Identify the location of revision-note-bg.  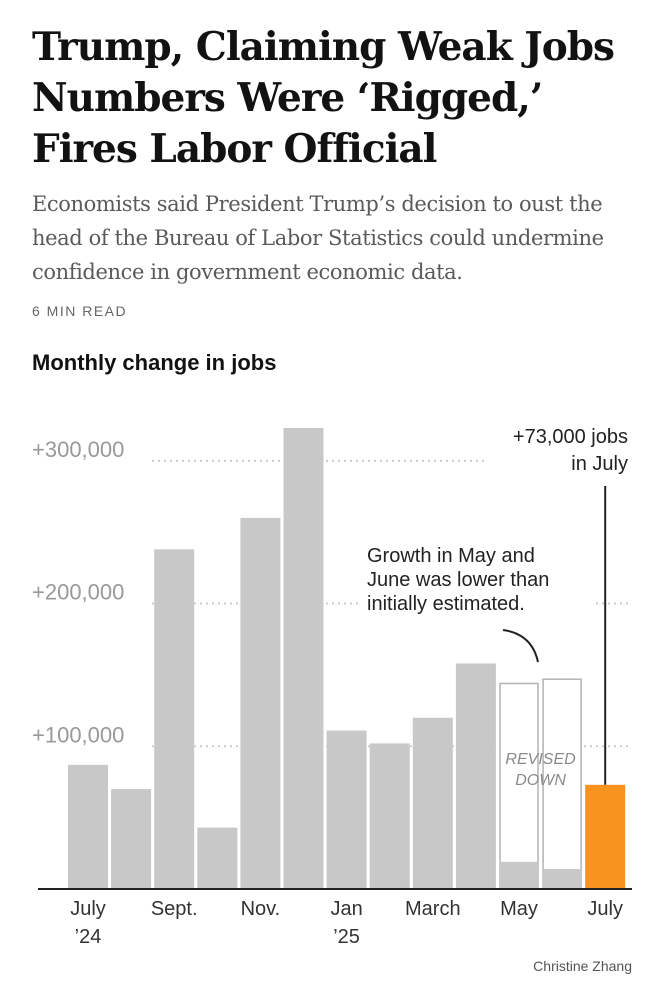
(479, 580).